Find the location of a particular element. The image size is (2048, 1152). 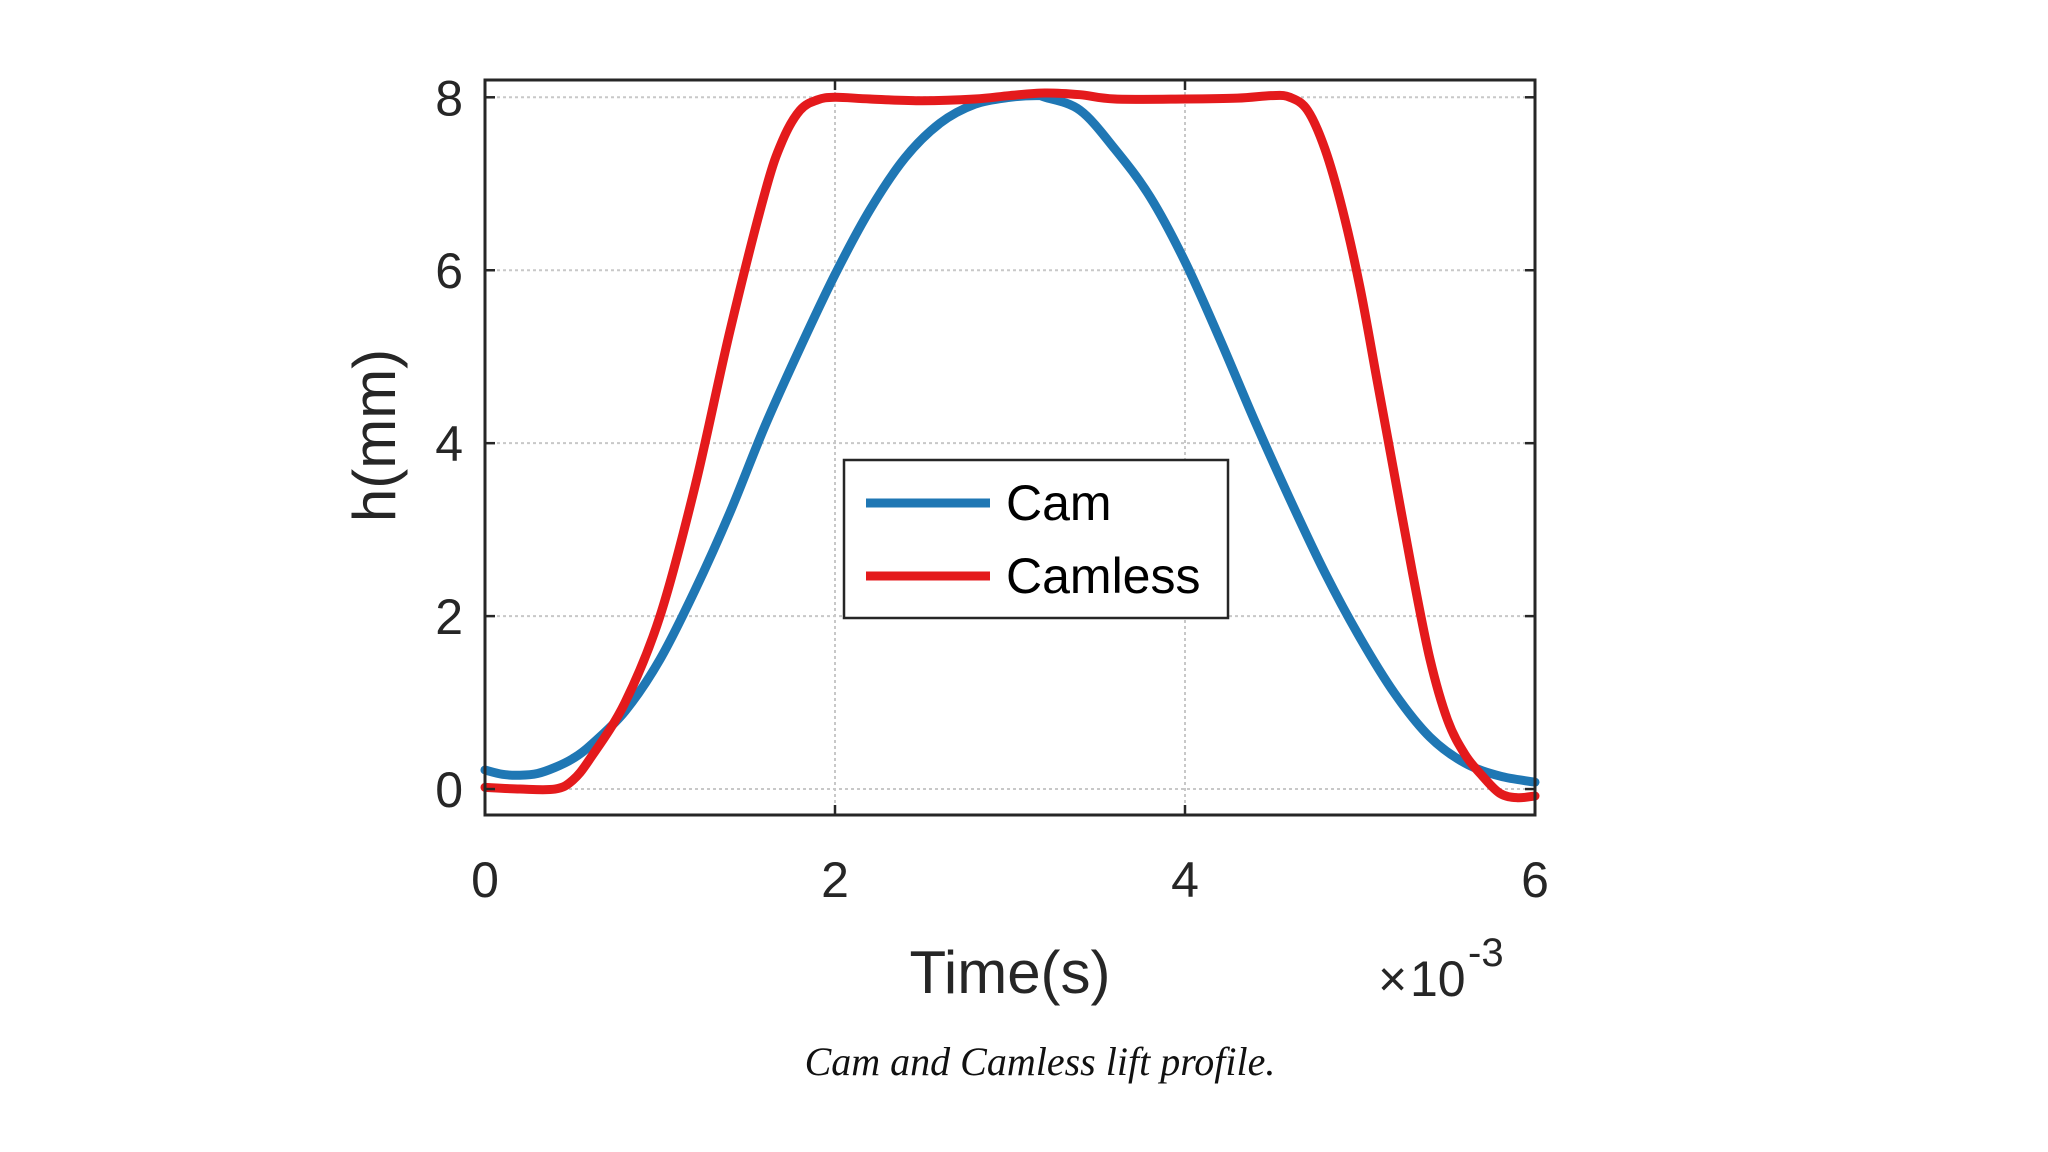

exponent-base: 10 is located at coordinates (1438, 979).